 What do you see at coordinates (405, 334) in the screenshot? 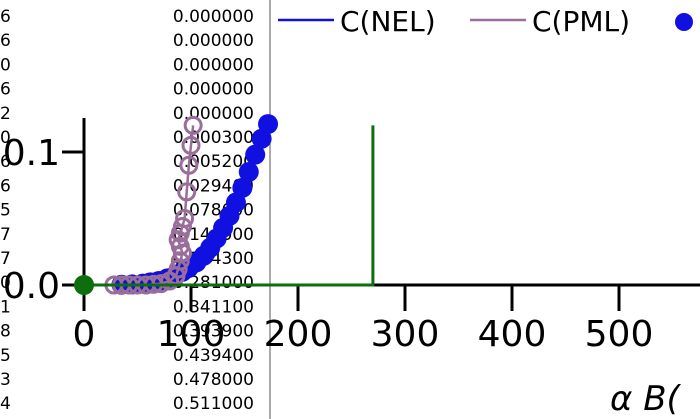
I see `x-tick-label: 300` at bounding box center [405, 334].